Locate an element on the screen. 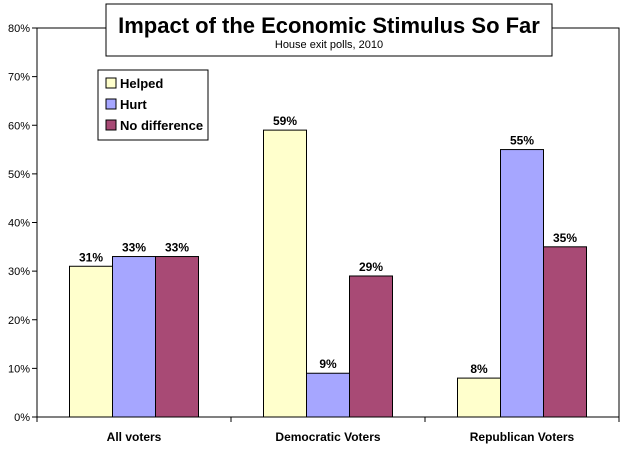 This screenshot has width=633, height=475. y-tick-label: 70% is located at coordinates (19, 78).